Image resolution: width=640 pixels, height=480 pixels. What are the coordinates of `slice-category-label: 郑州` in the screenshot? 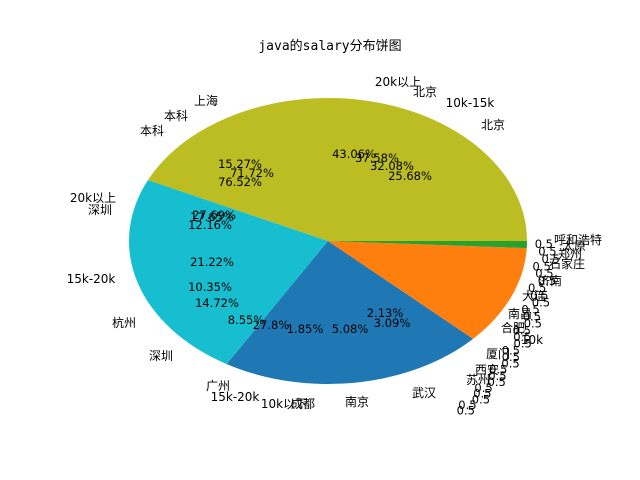 It's located at (570, 253).